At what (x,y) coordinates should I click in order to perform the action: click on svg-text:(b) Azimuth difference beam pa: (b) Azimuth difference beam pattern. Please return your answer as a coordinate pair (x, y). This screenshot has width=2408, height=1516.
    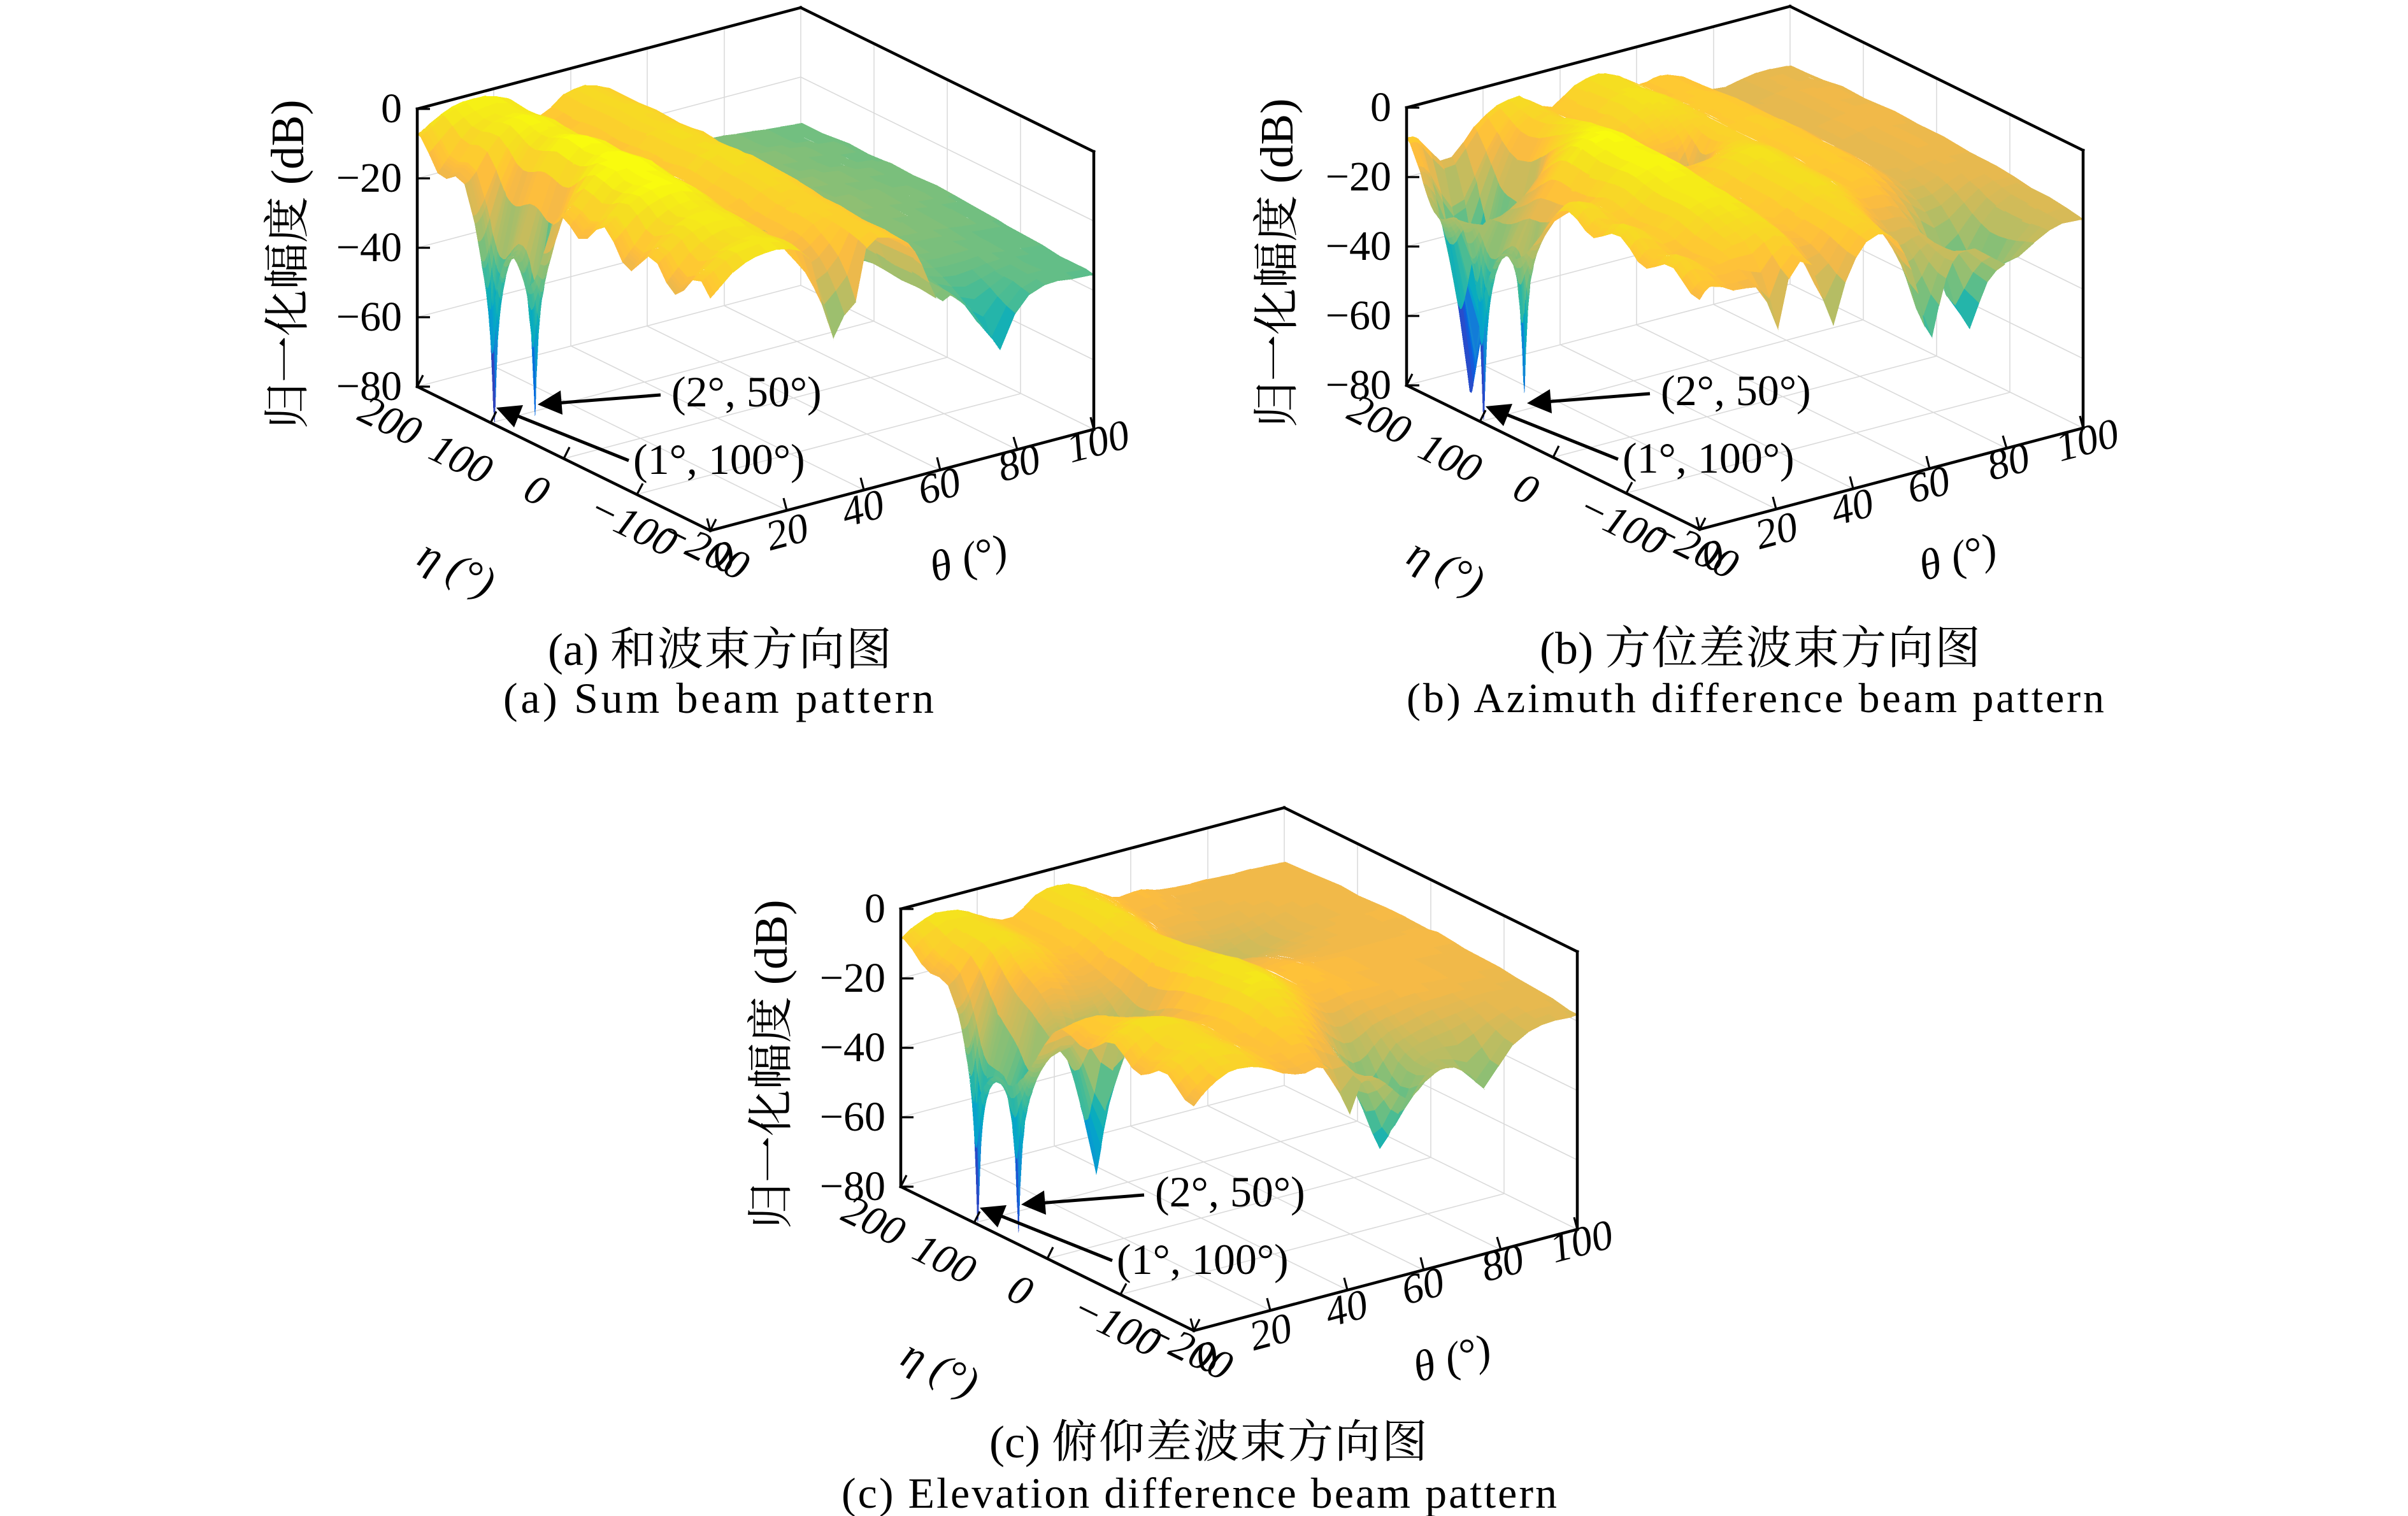
    Looking at the image, I should click on (1755, 698).